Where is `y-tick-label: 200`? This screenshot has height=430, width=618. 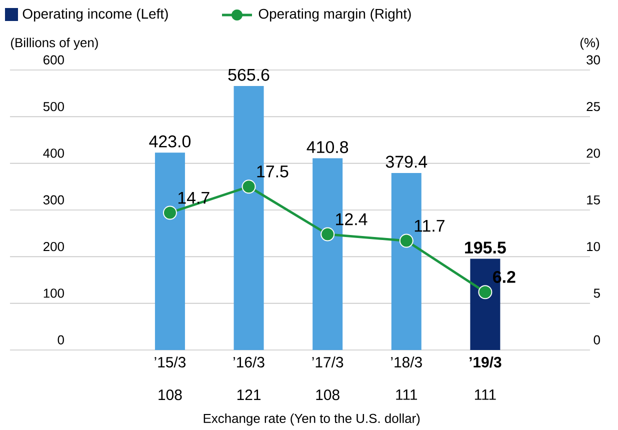
y-tick-label: 200 is located at coordinates (54, 247).